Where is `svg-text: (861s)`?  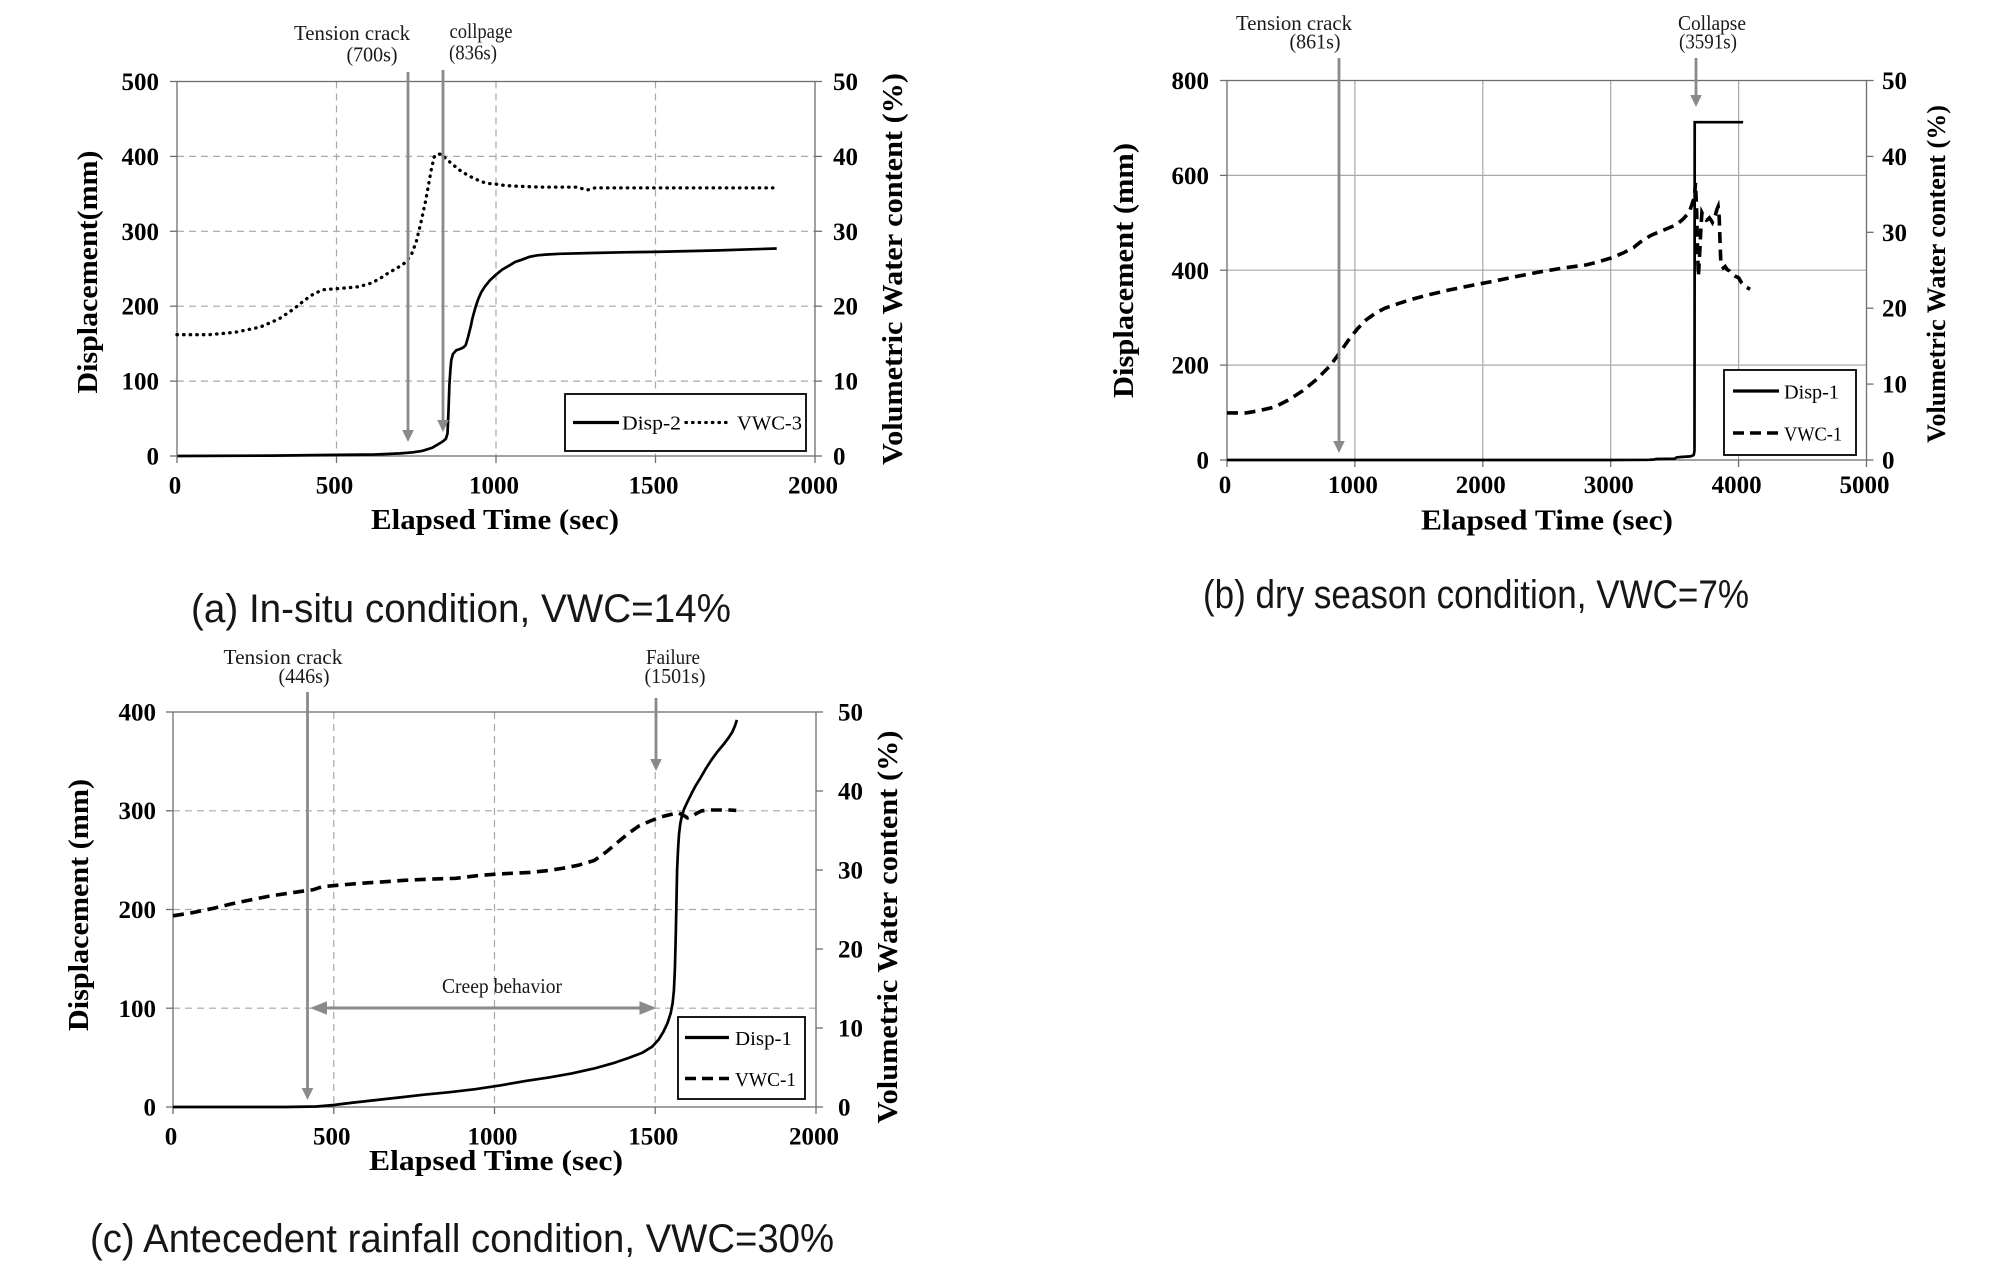
svg-text: (861s) is located at coordinates (1315, 42).